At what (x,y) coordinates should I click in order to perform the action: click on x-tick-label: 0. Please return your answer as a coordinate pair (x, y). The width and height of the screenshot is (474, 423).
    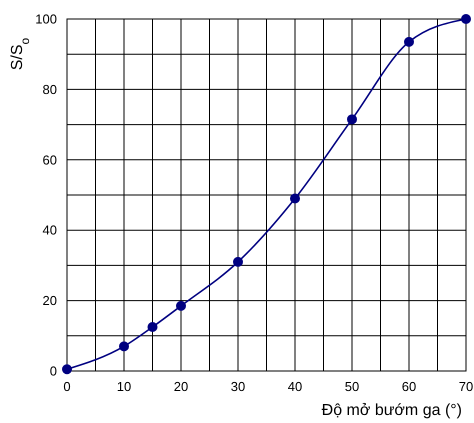
    Looking at the image, I should click on (67, 386).